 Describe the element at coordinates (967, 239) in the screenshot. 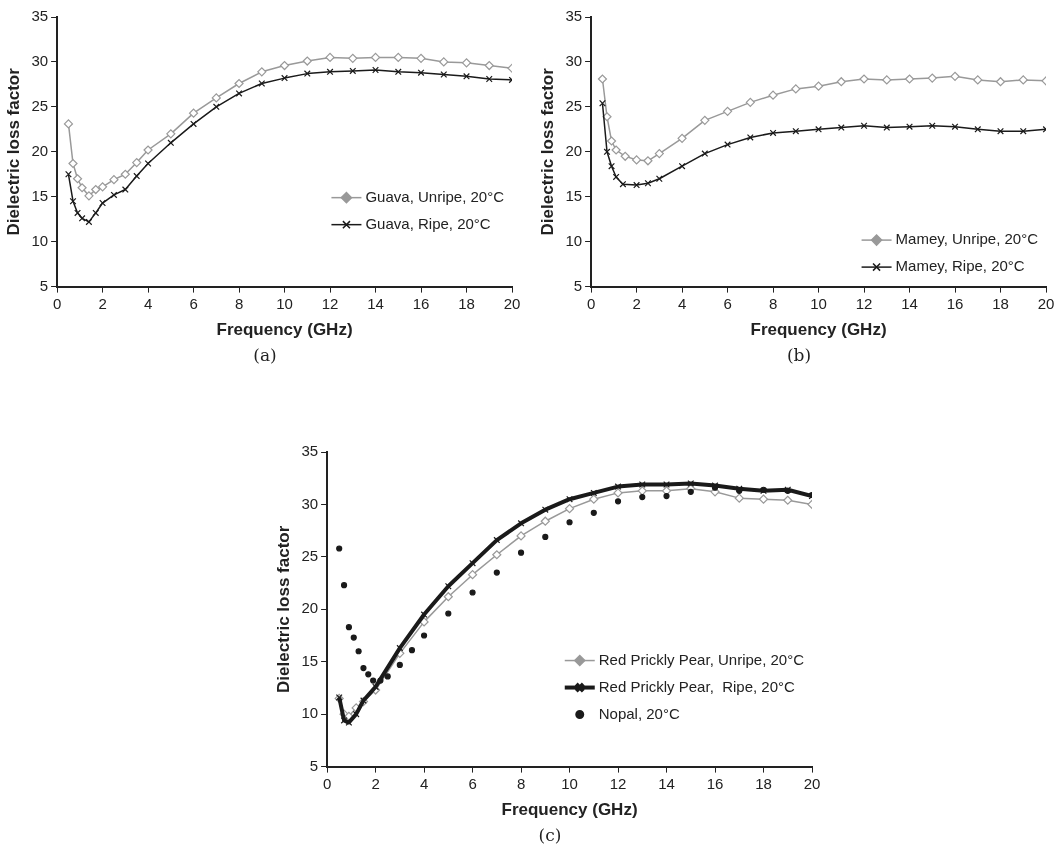

I see `legend-label: Mamey, Unripe, 20°C` at that location.